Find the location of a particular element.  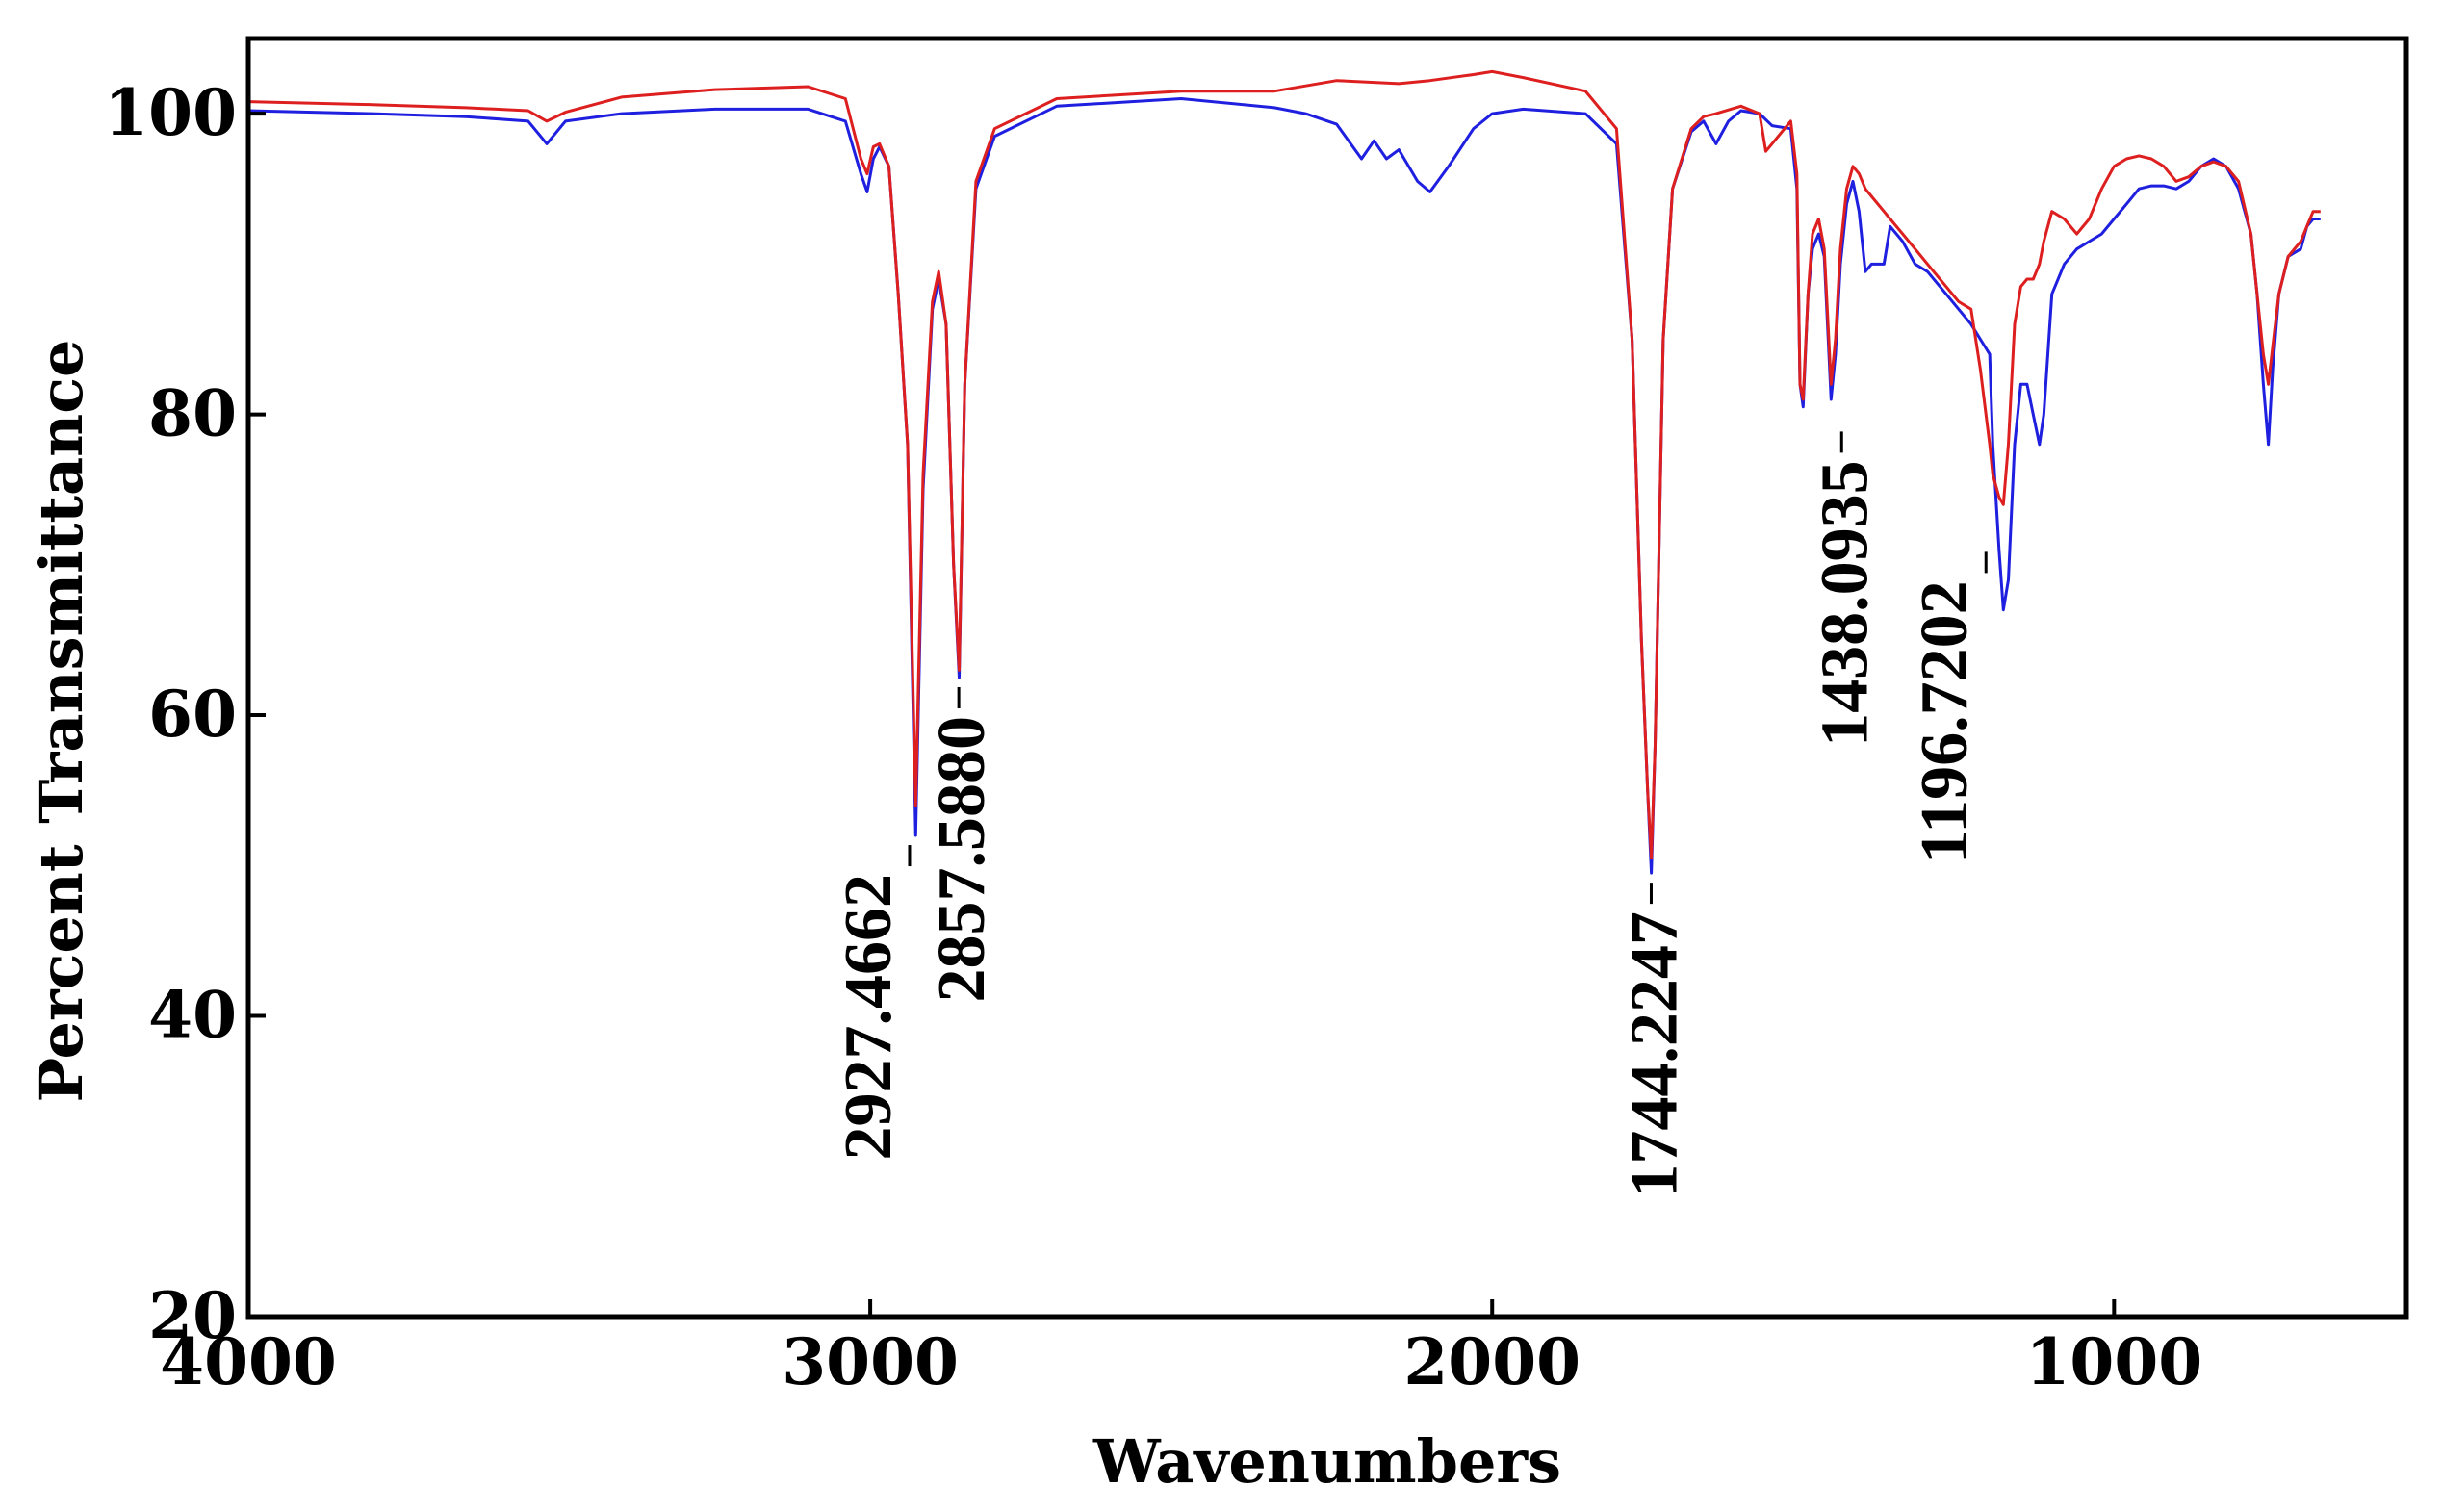

x-axis: 4000 3000 2000 1000 is located at coordinates (1181, 1349).